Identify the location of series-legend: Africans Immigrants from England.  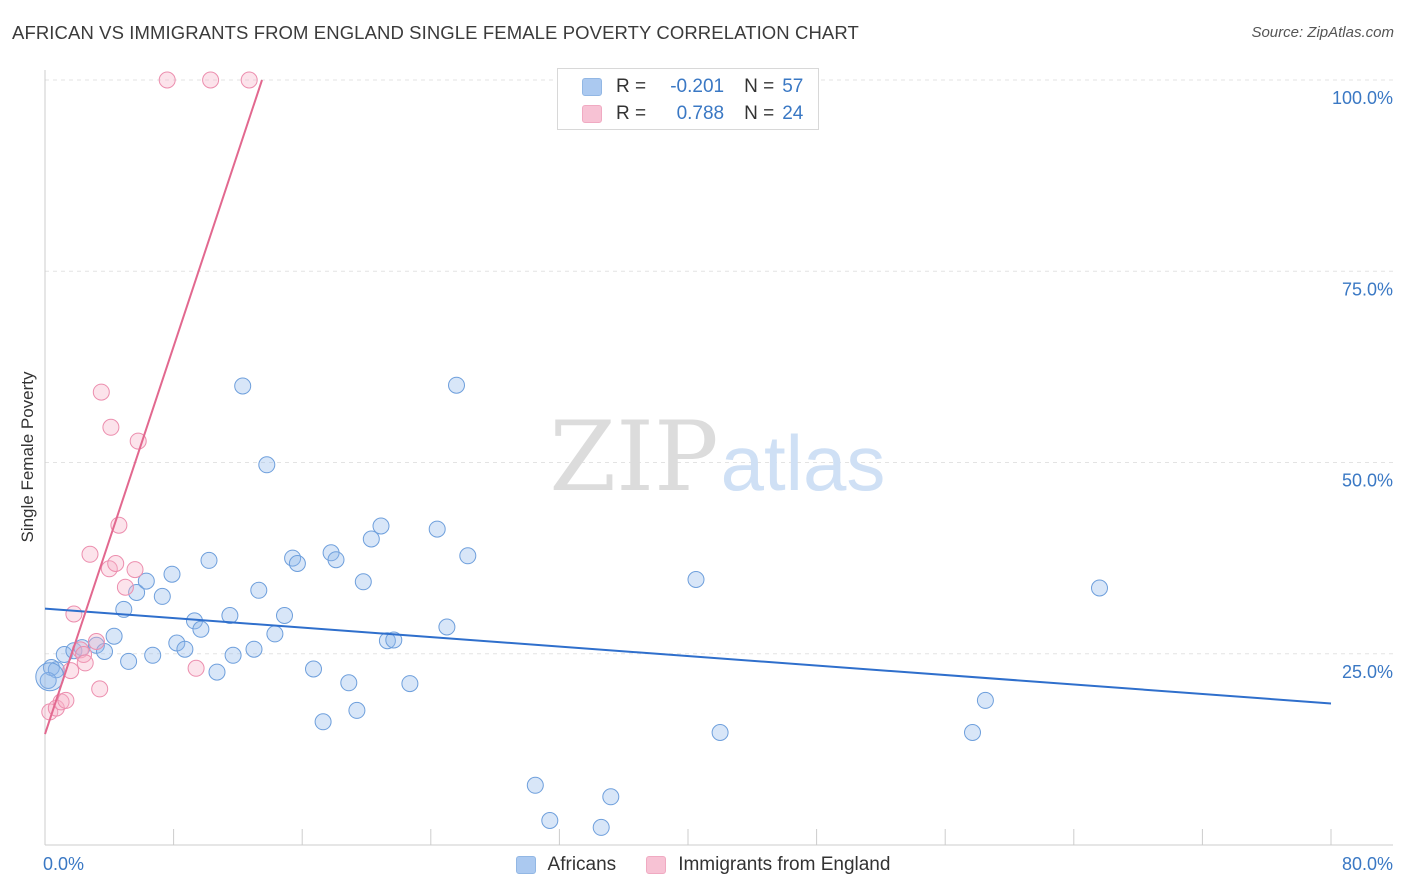
(703, 865).